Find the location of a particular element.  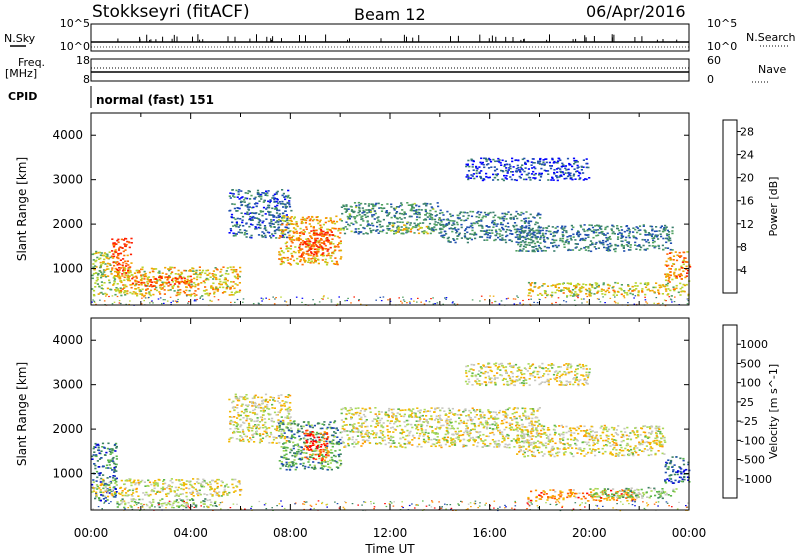

freq-tick-top: 18 is located at coordinates (83, 60).